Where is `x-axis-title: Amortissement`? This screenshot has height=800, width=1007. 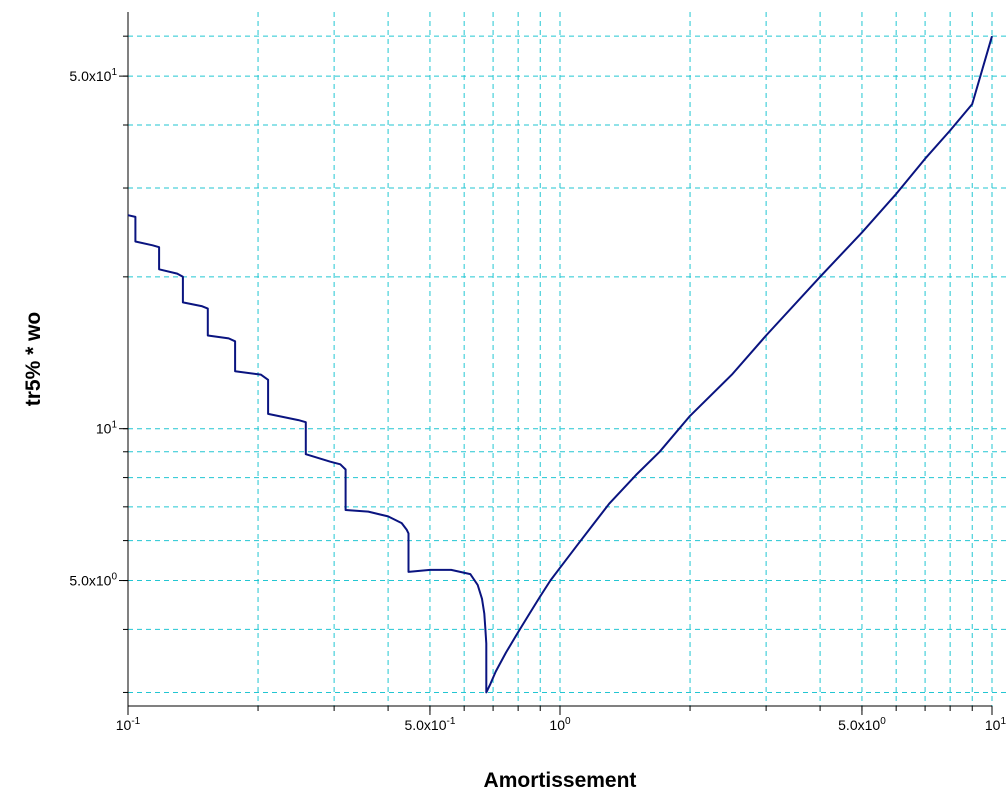 x-axis-title: Amortissement is located at coordinates (560, 780).